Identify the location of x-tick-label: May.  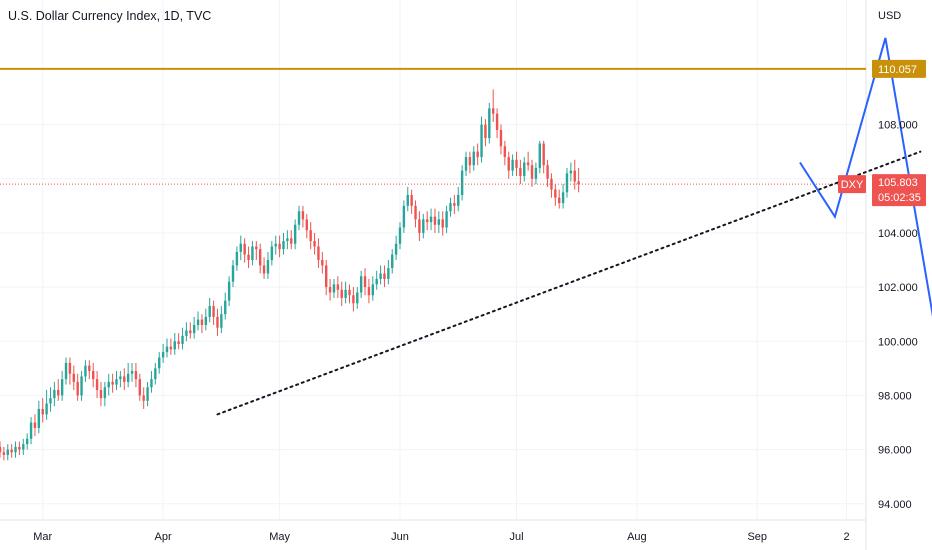
(279, 537).